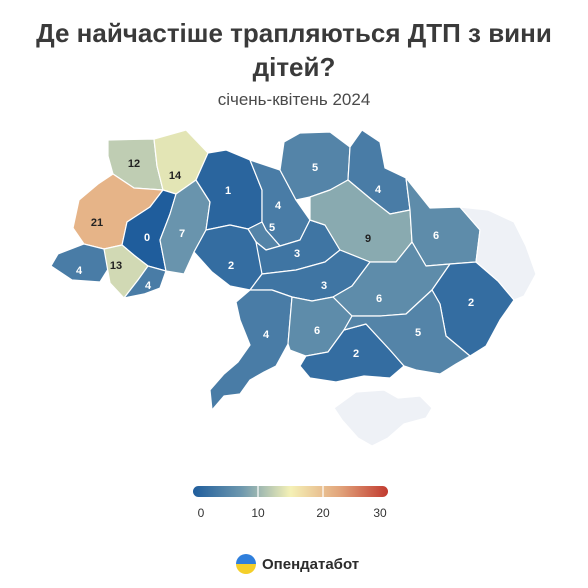 Image resolution: width=588 pixels, height=588 pixels. Describe the element at coordinates (294, 99) in the screenshot. I see `chart-subtitle: січень-квітень 2024` at that location.